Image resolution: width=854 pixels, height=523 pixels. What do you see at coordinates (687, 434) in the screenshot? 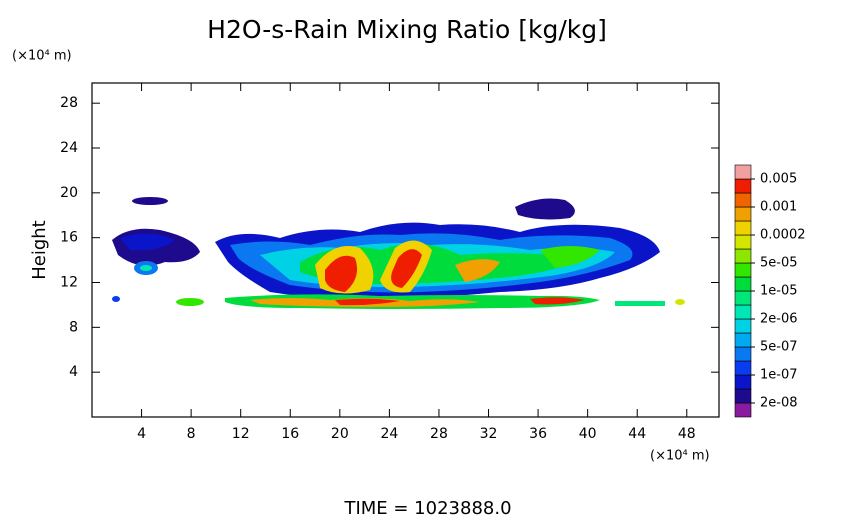
I see `x-tick-label: 48` at bounding box center [687, 434].